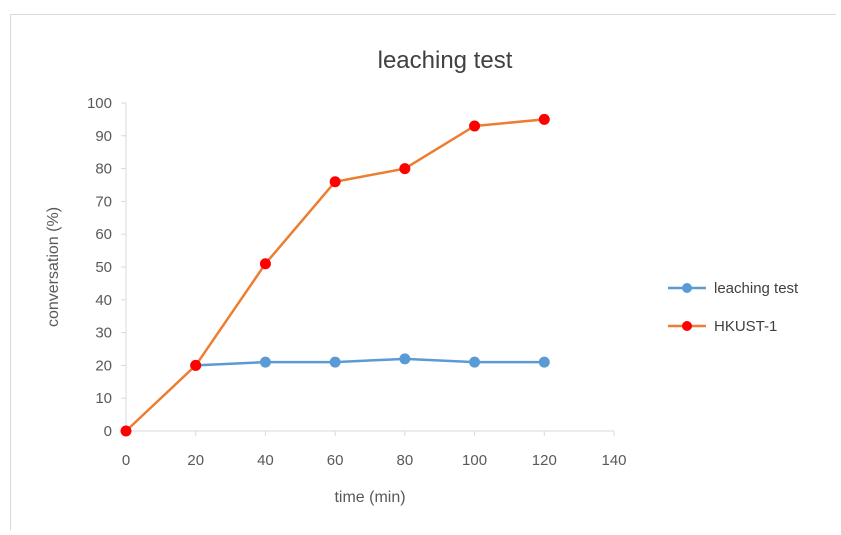  Describe the element at coordinates (53, 267) in the screenshot. I see `y-axis-title: conversation (%)` at that location.